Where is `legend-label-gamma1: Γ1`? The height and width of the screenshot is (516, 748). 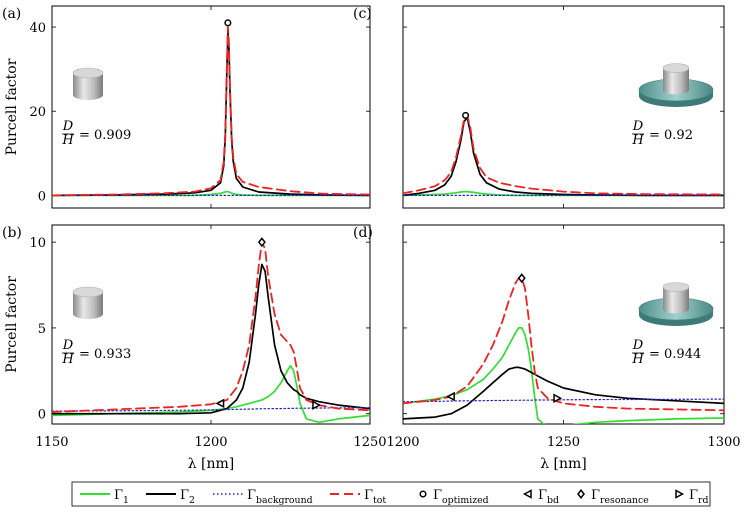
legend-label-gamma1: Γ1 is located at coordinates (121, 497).